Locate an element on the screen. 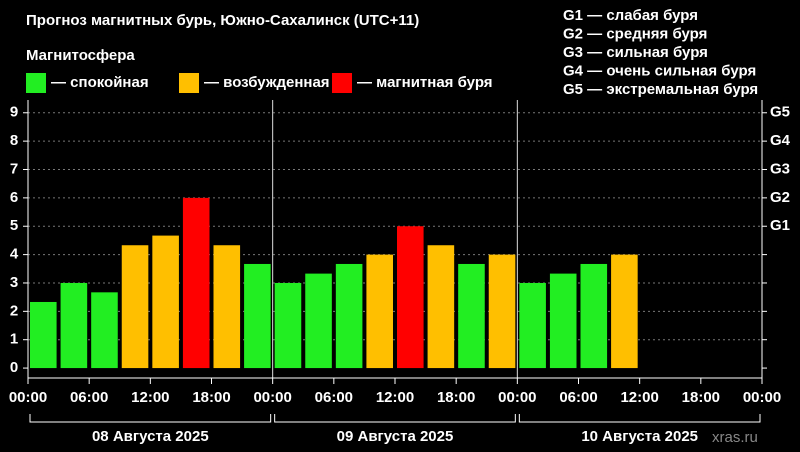 Image resolution: width=800 pixels, height=452 pixels. storm-scale-item: G1 — слабая буря is located at coordinates (630, 15).